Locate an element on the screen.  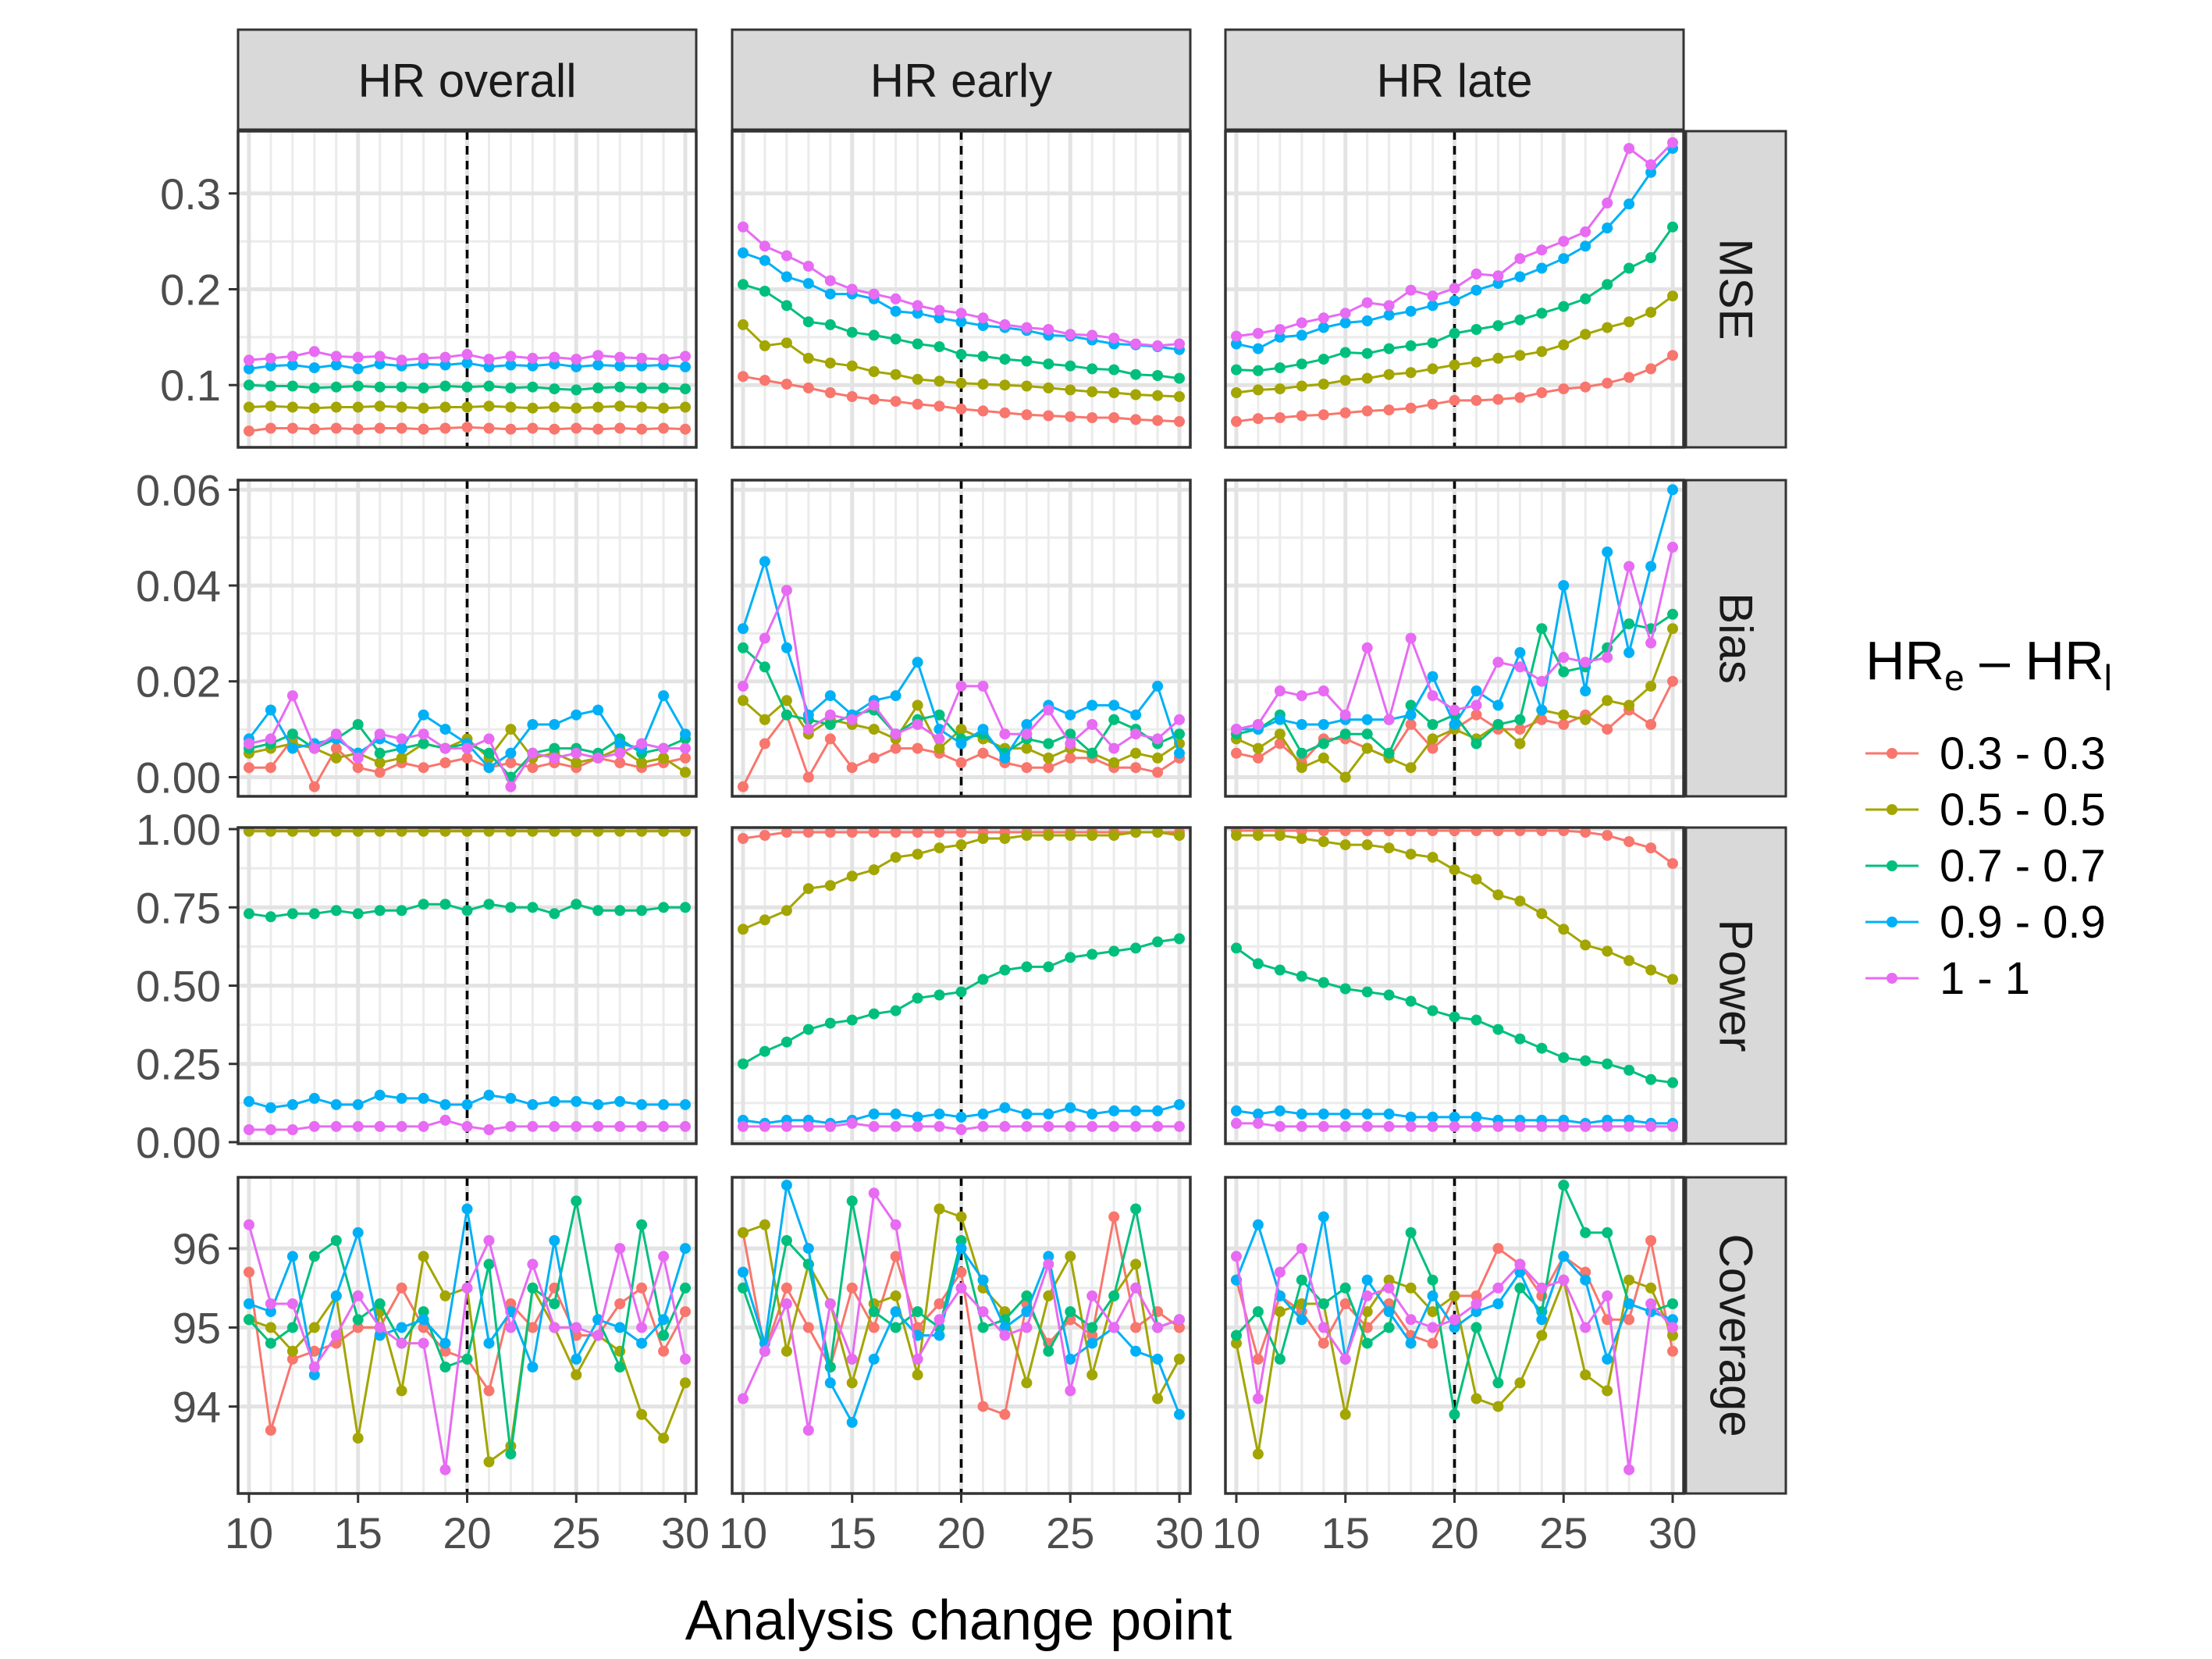
y-tick-label: 0.75 is located at coordinates (179, 908).